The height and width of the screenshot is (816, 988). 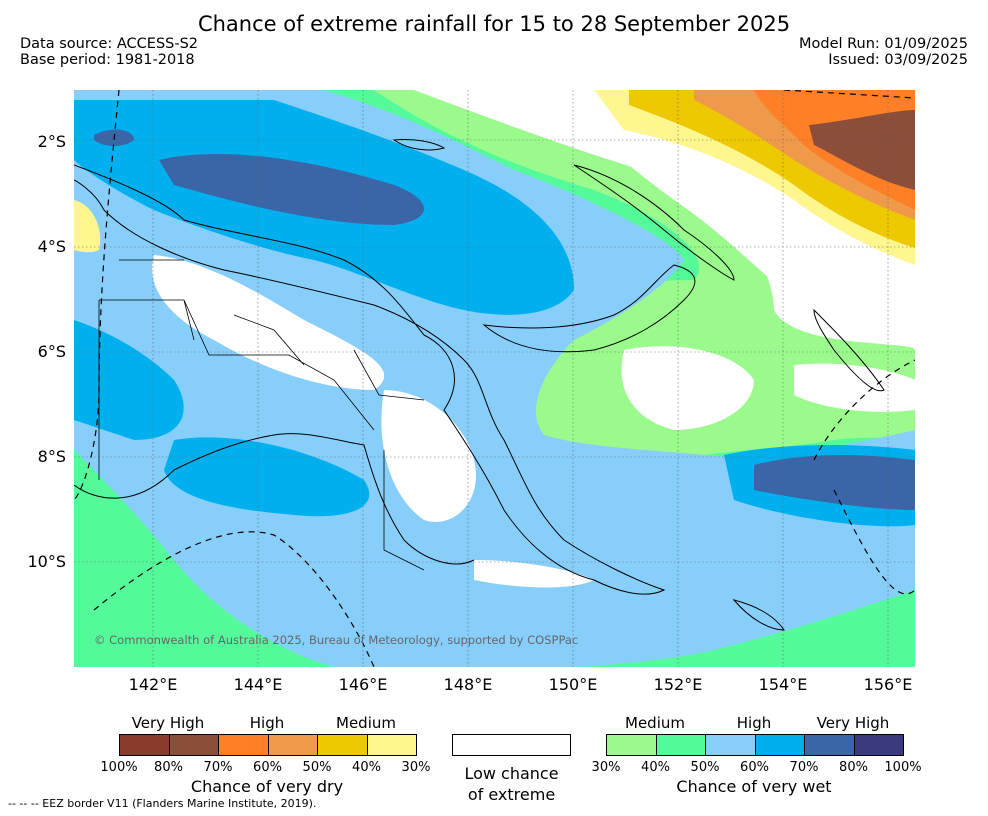 What do you see at coordinates (853, 767) in the screenshot?
I see `wet-percent-5: 80%` at bounding box center [853, 767].